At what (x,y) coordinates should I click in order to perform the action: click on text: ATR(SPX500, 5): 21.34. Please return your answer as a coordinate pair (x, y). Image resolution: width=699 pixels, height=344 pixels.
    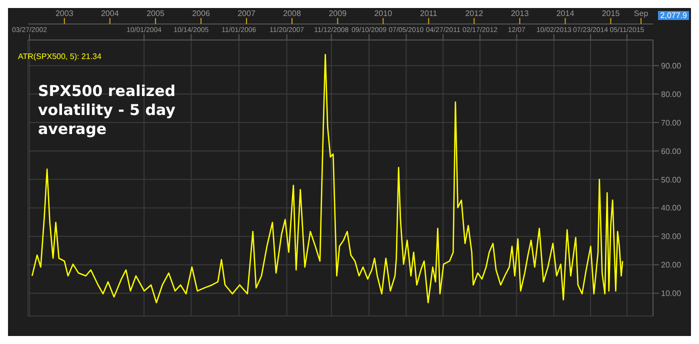
    Looking at the image, I should click on (60, 56).